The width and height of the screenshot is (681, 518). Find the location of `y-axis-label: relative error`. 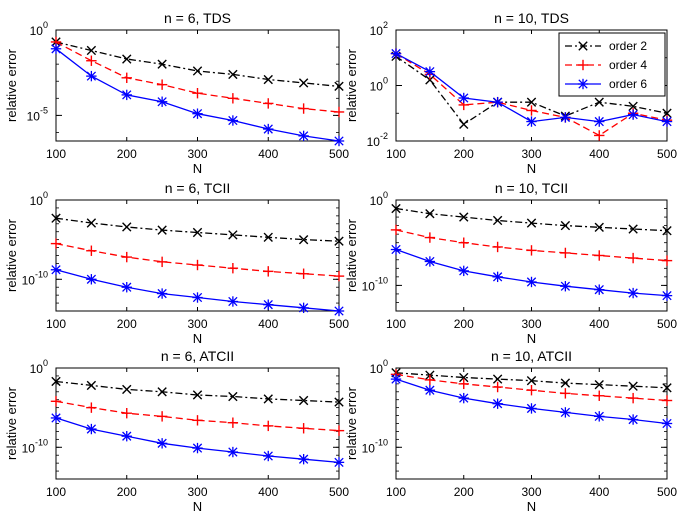

y-axis-label: relative error is located at coordinates (11, 255).